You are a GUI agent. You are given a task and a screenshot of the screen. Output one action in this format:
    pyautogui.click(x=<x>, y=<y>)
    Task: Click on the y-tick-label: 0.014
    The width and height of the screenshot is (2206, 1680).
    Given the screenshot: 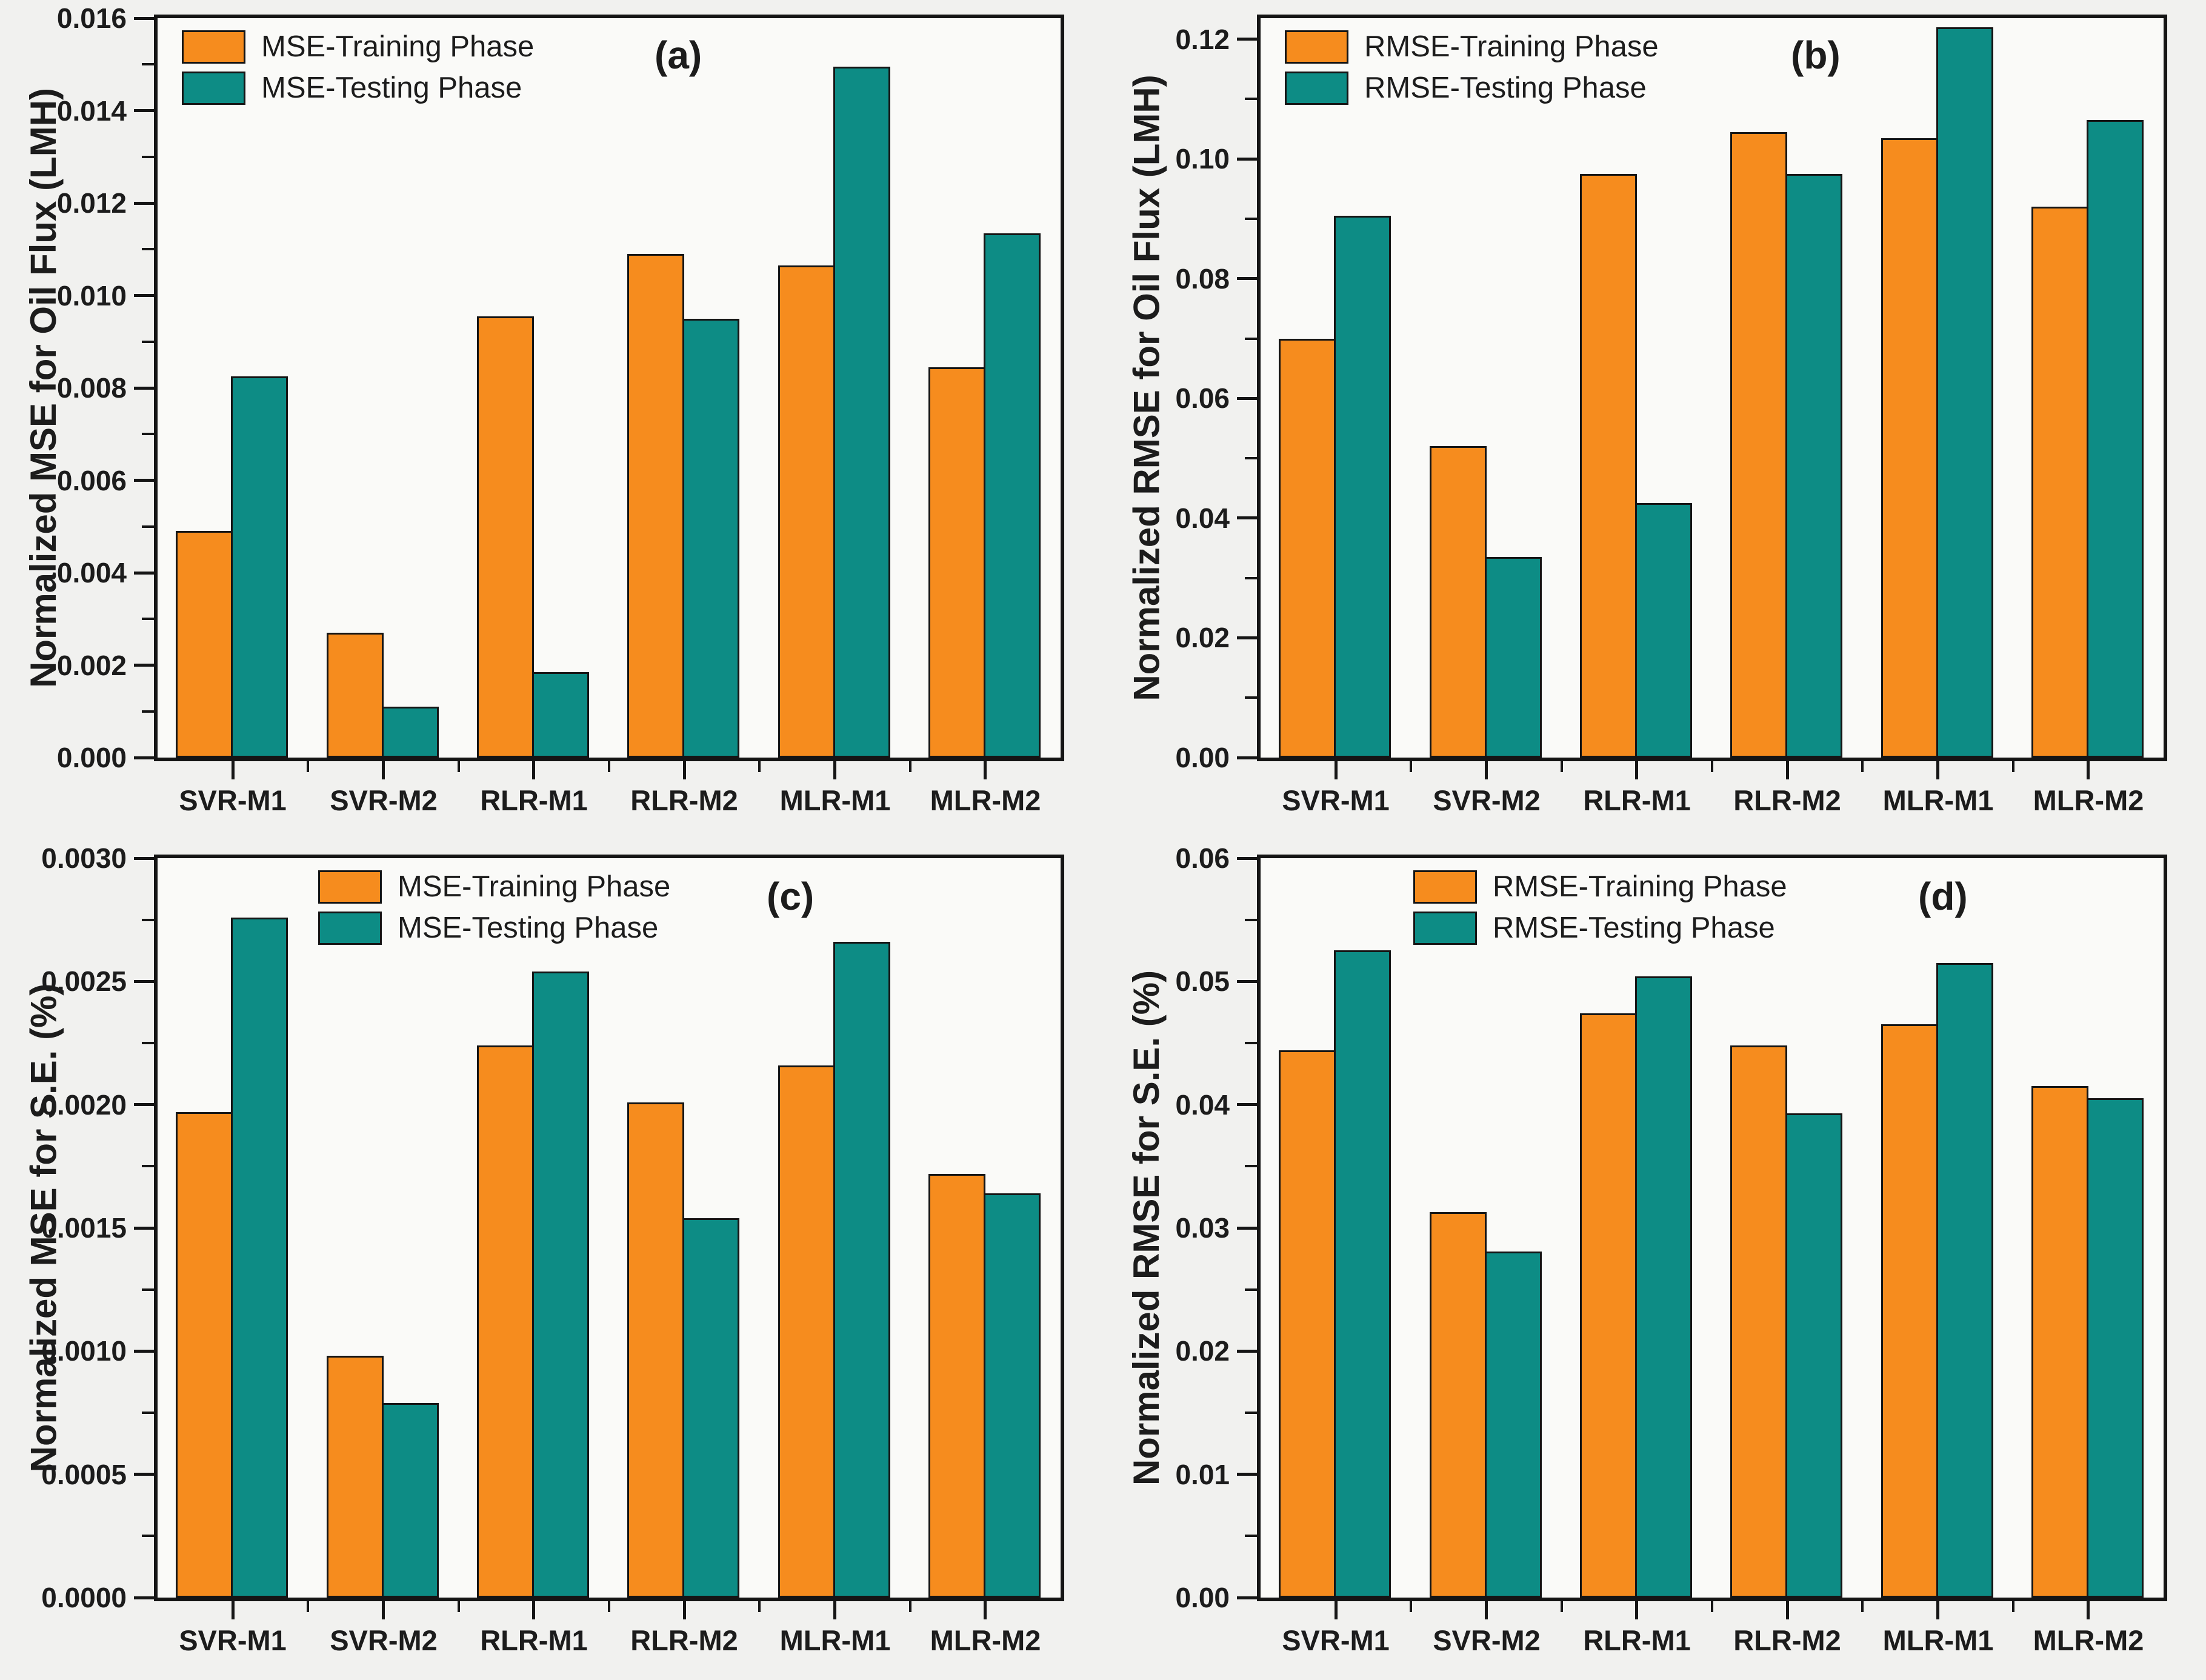 What is the action you would take?
    pyautogui.click(x=91, y=111)
    